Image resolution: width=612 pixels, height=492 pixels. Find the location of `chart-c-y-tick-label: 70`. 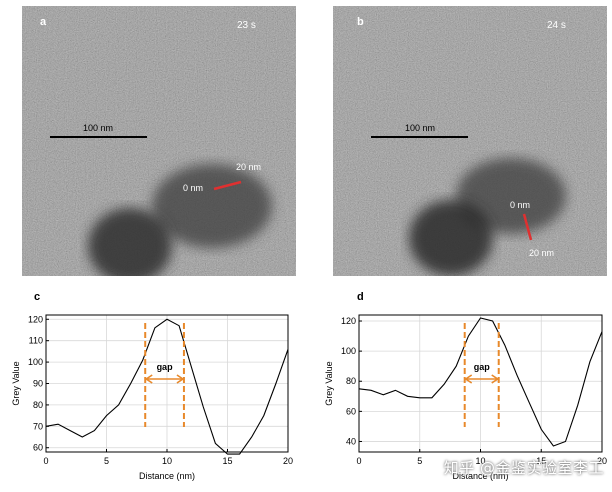

chart-c-y-tick-label: 70 is located at coordinates (38, 426).